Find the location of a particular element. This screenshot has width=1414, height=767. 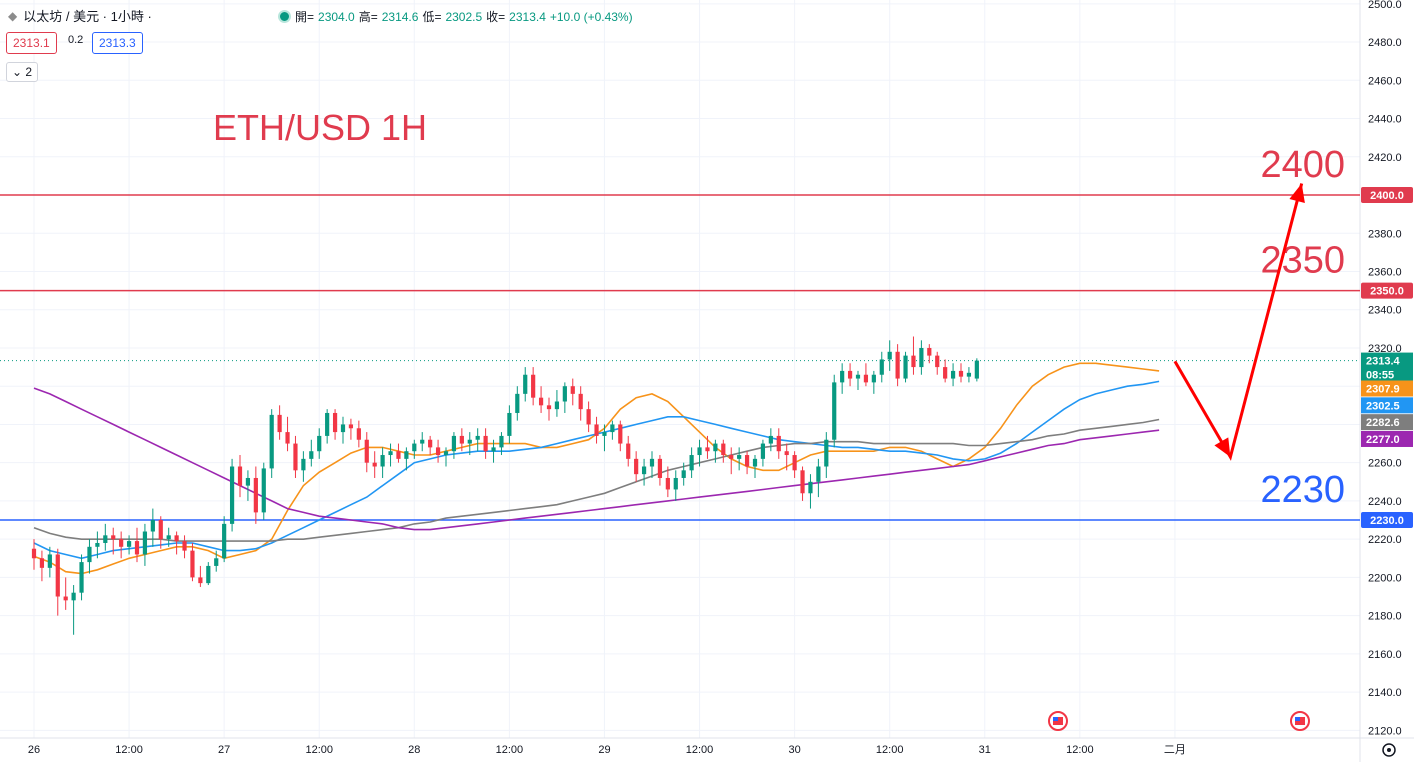

settings-gear-icon is located at coordinates (1389, 750).